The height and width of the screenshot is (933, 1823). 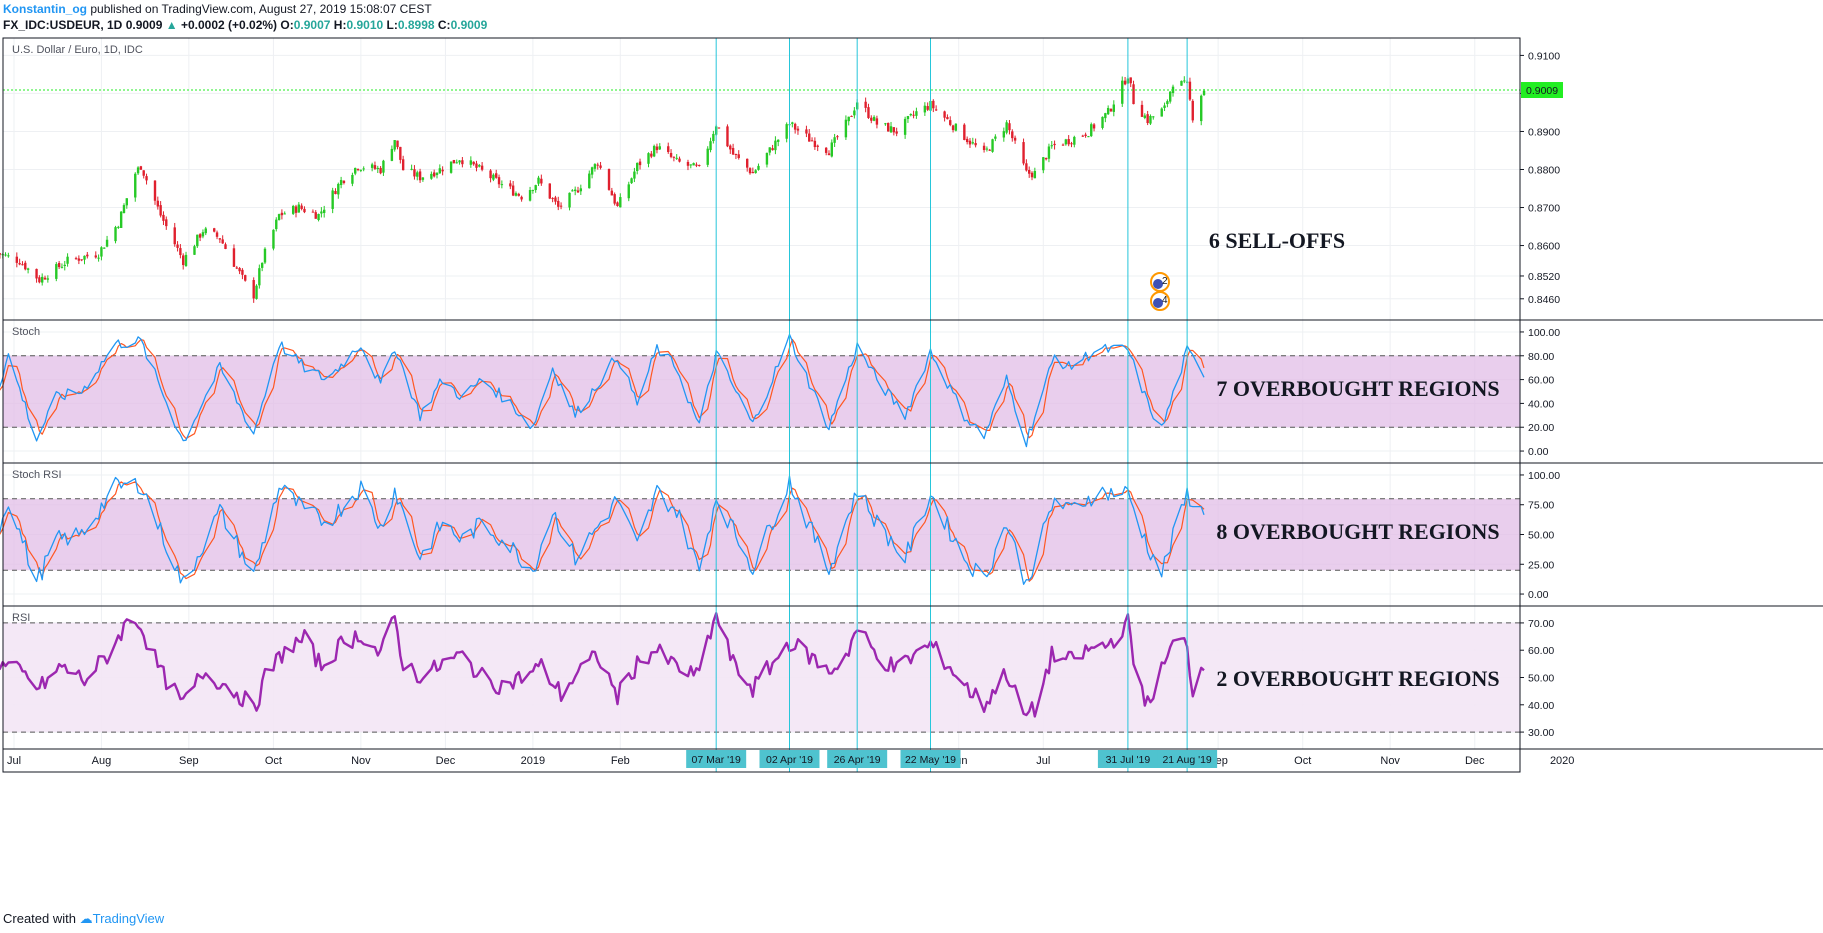 I want to click on tradingview-logo-icon: ☁, so click(x=86, y=918).